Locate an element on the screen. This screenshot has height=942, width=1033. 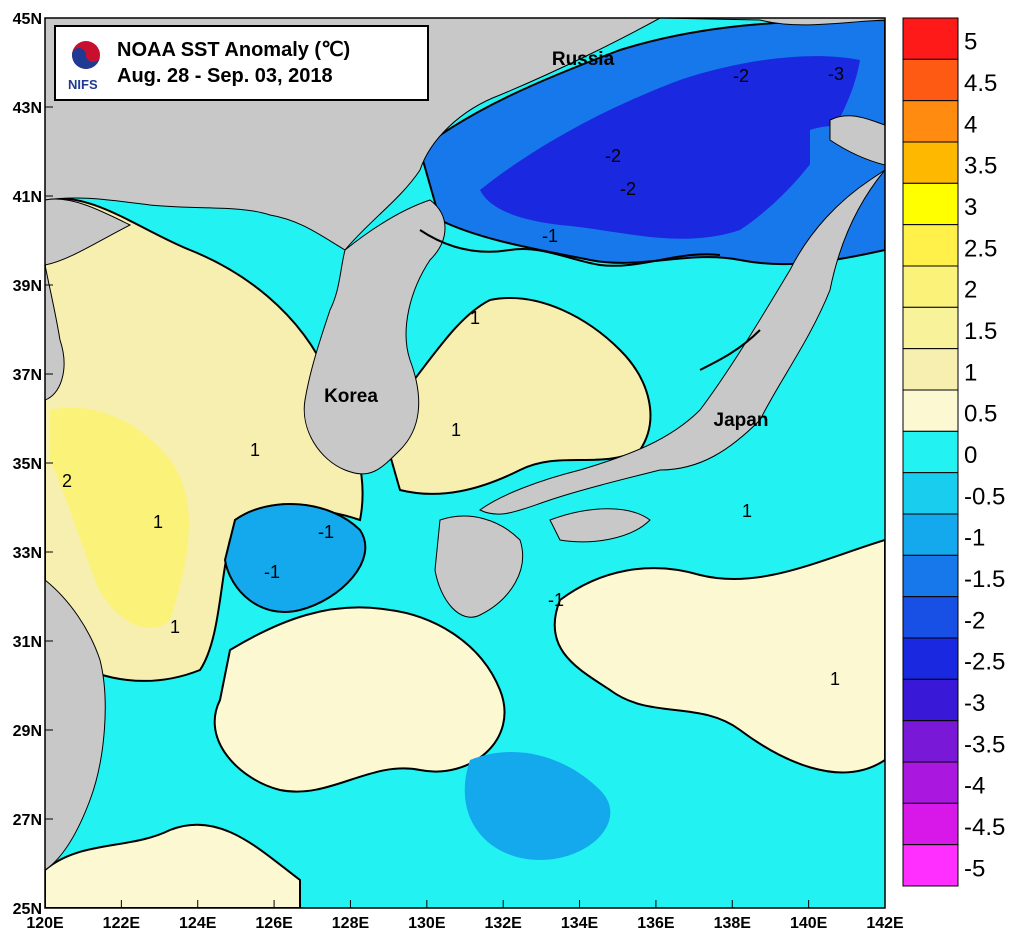
anomaly-region-cool-south is located at coordinates (537, 805).